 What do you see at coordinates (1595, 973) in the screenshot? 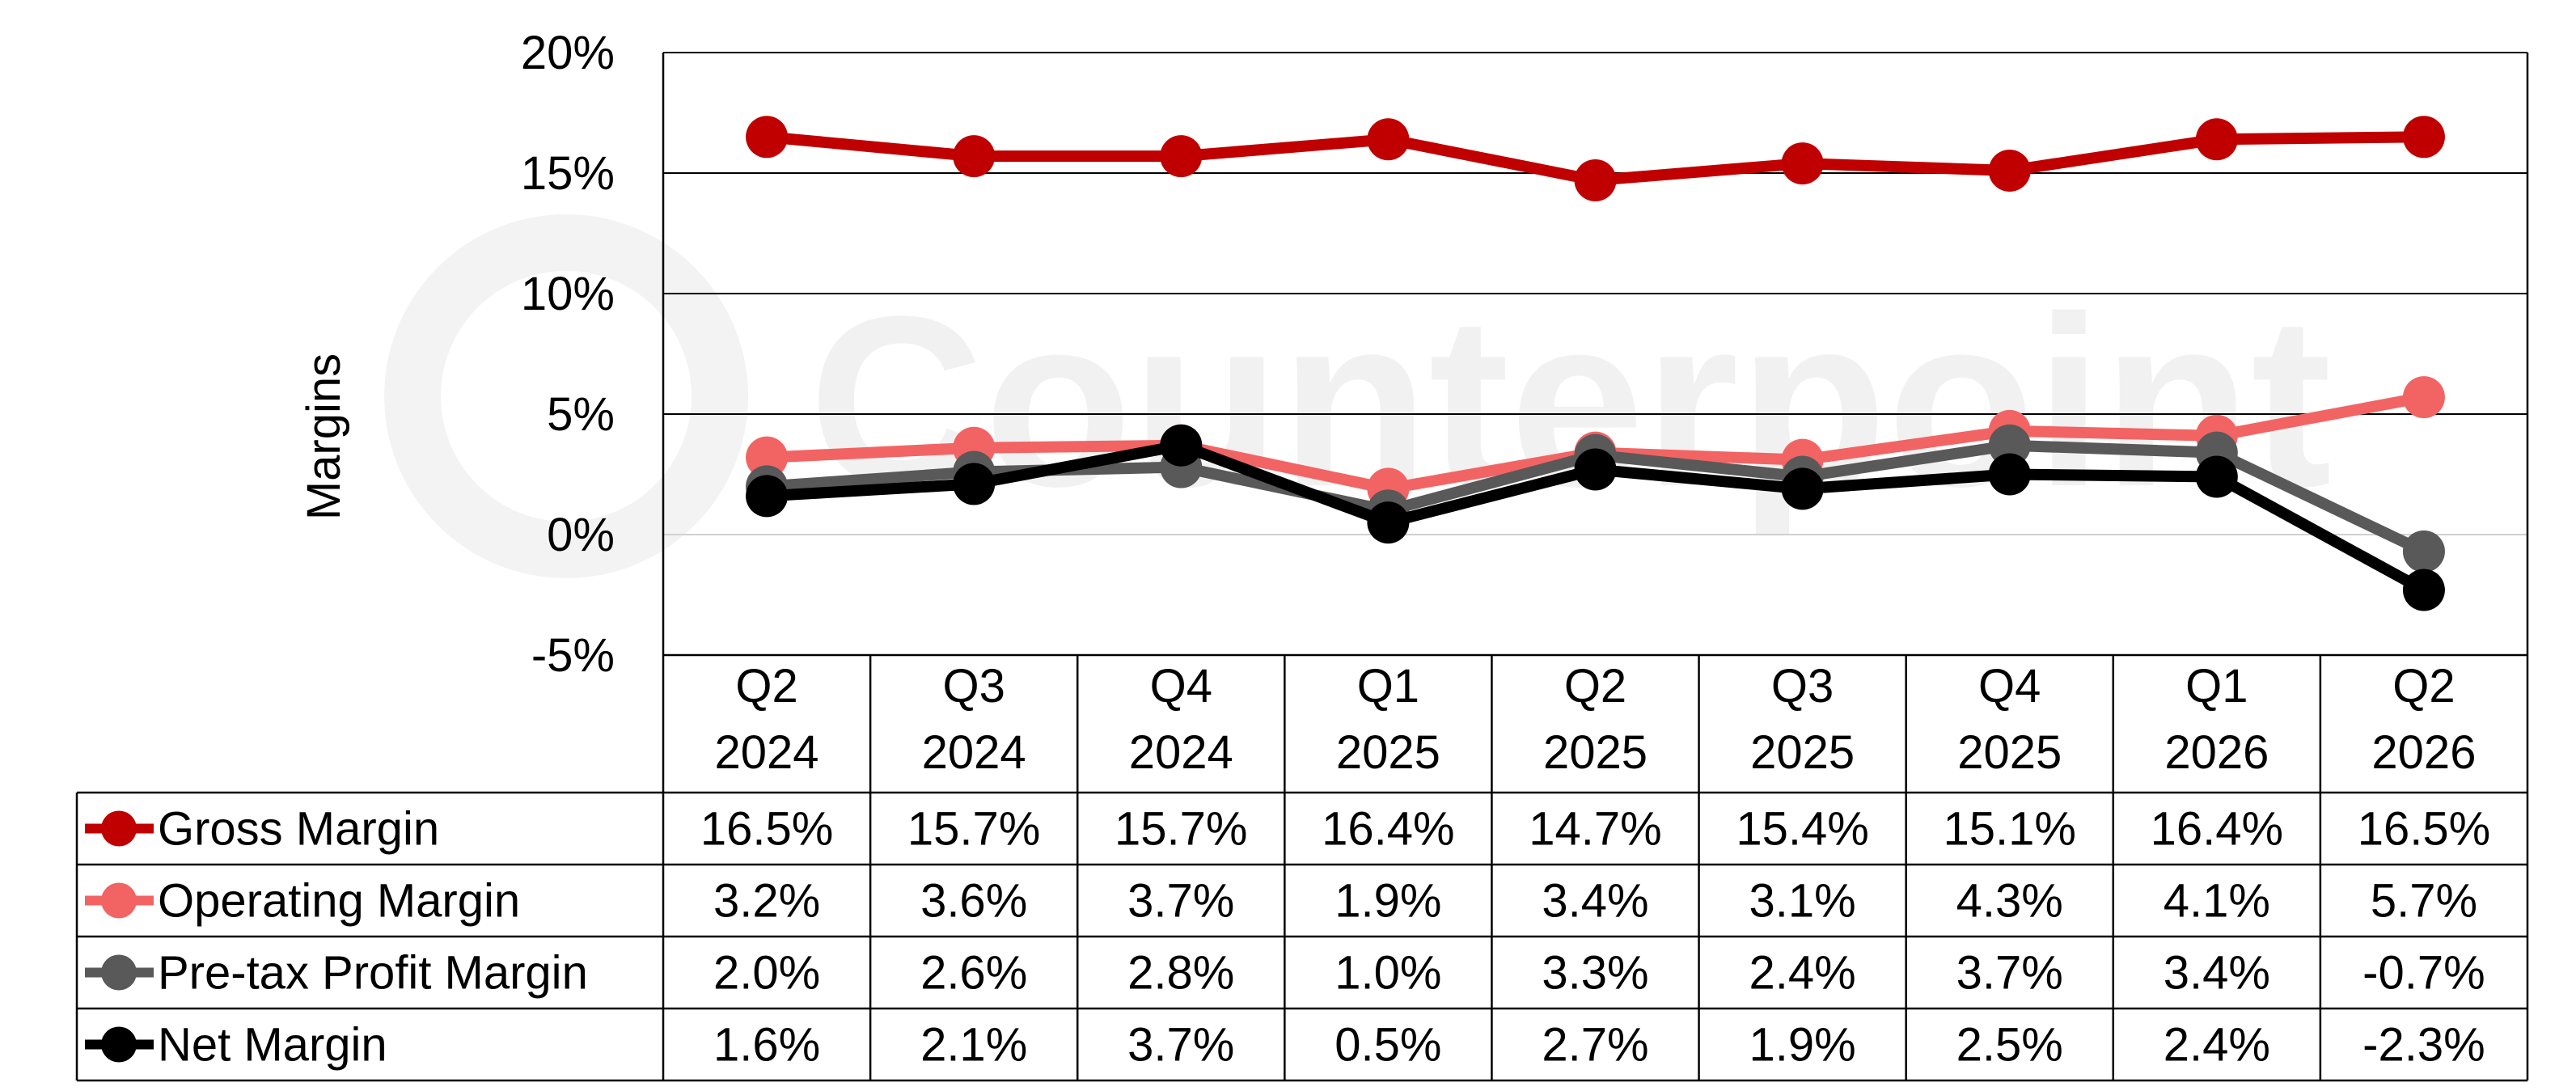
I see `data-label: 3.3%` at bounding box center [1595, 973].